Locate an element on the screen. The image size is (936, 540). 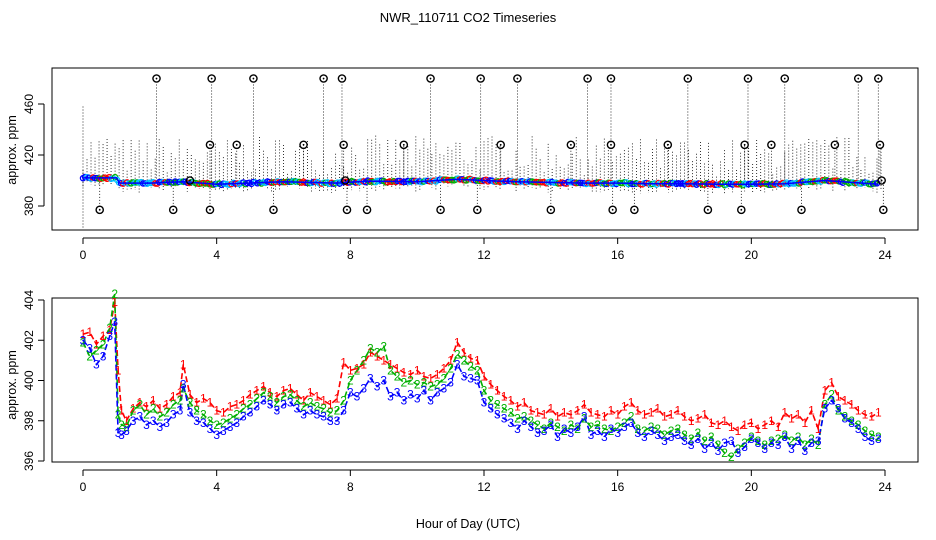
bottom-xtick-label: 12 is located at coordinates (484, 487).